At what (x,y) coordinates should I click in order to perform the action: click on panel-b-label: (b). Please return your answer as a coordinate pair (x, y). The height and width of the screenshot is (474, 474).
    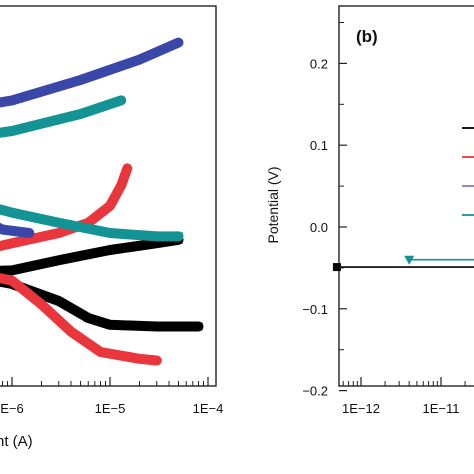
    Looking at the image, I should click on (367, 36).